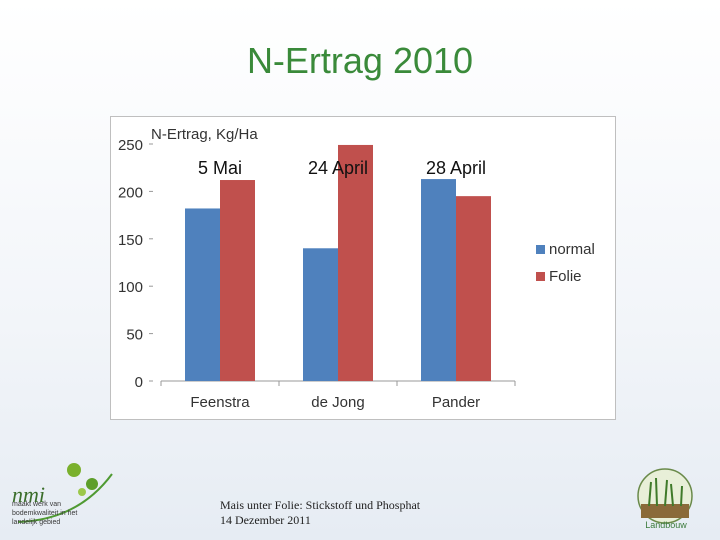  I want to click on y-tick-label: 250, so click(130, 145).